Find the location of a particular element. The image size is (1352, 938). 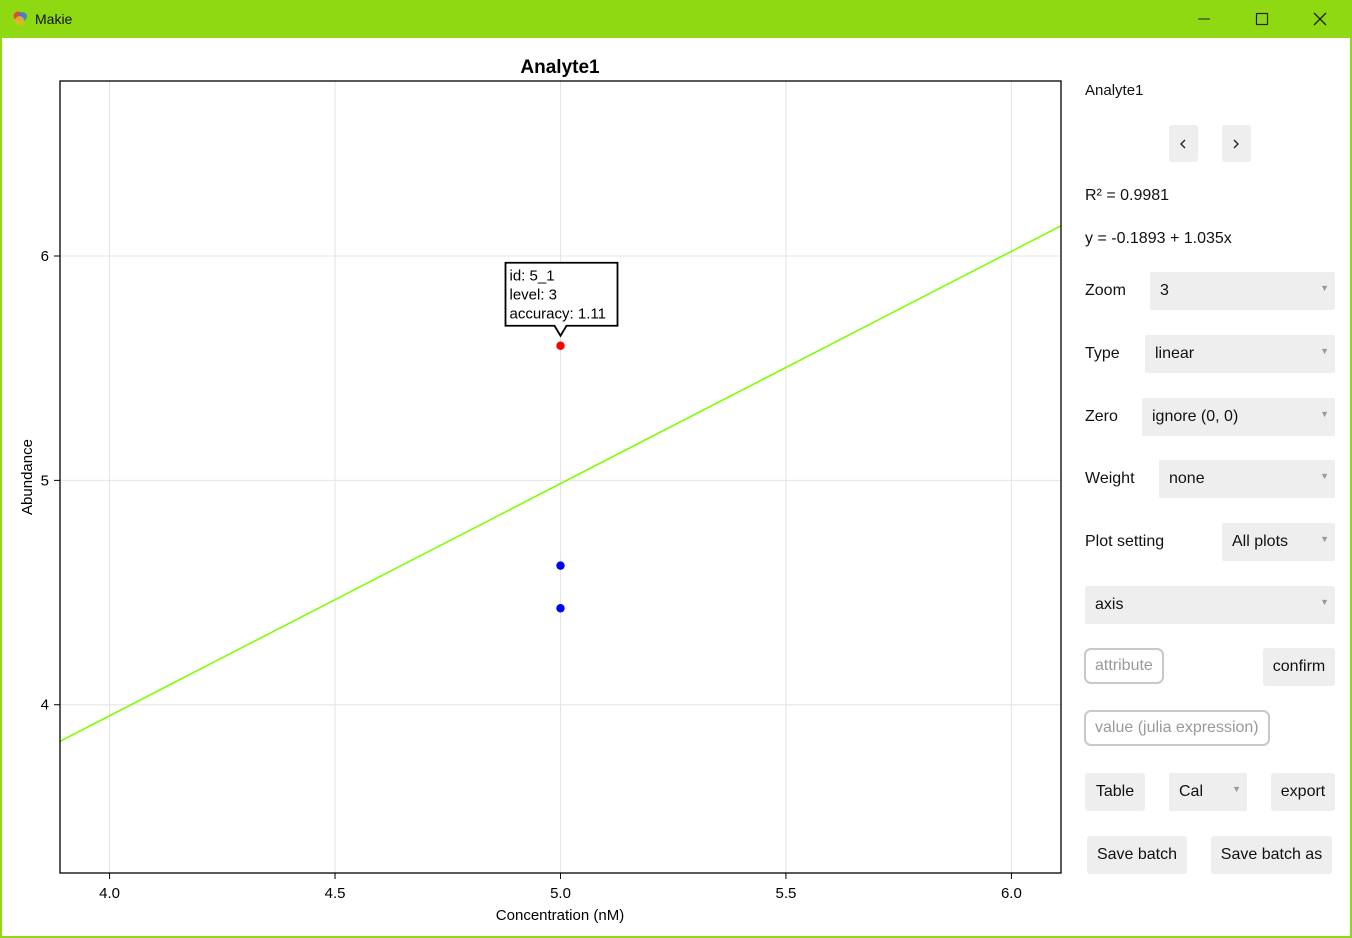

plot-setting-label: Plot setting is located at coordinates (1125, 541).